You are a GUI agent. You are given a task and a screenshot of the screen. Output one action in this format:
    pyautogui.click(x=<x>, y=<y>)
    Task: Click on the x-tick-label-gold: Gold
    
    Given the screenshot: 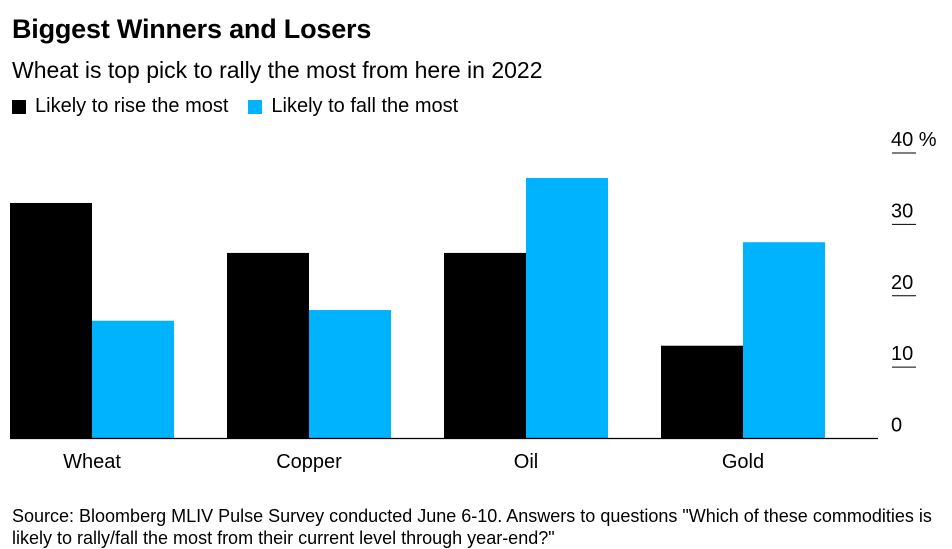 What is the action you would take?
    pyautogui.click(x=743, y=462)
    